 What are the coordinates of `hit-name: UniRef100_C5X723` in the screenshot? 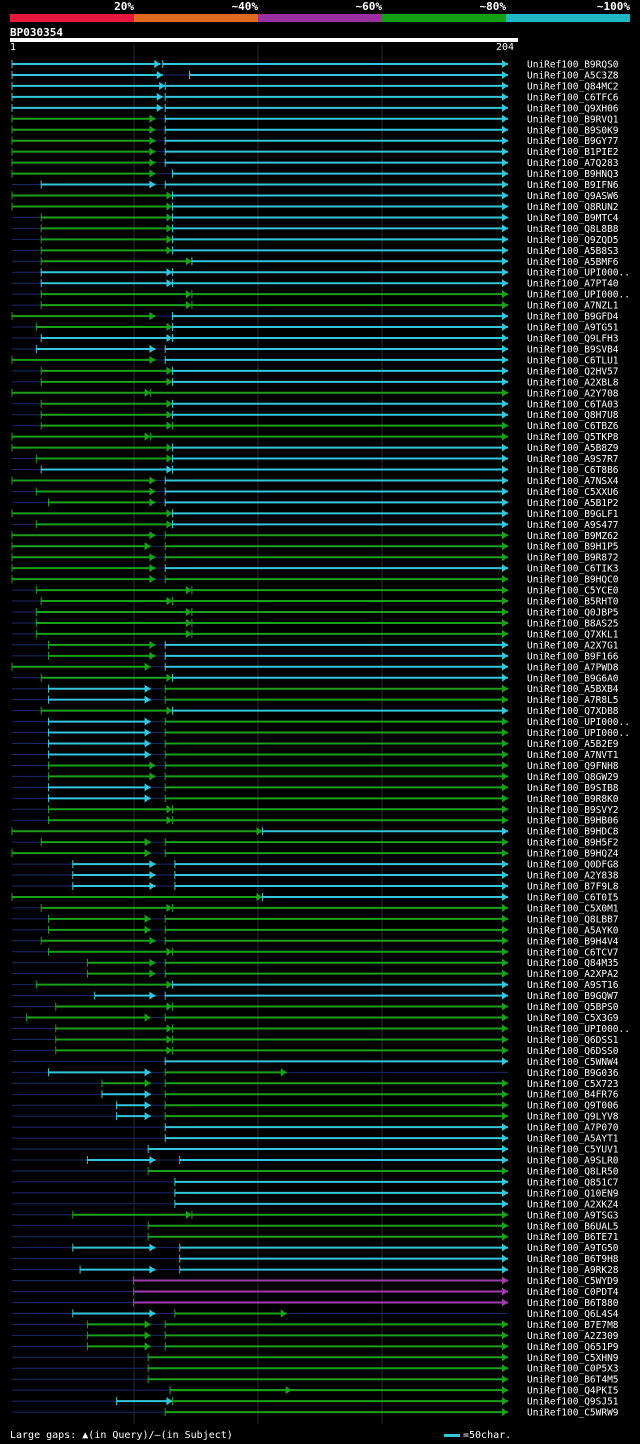 It's located at (573, 1084).